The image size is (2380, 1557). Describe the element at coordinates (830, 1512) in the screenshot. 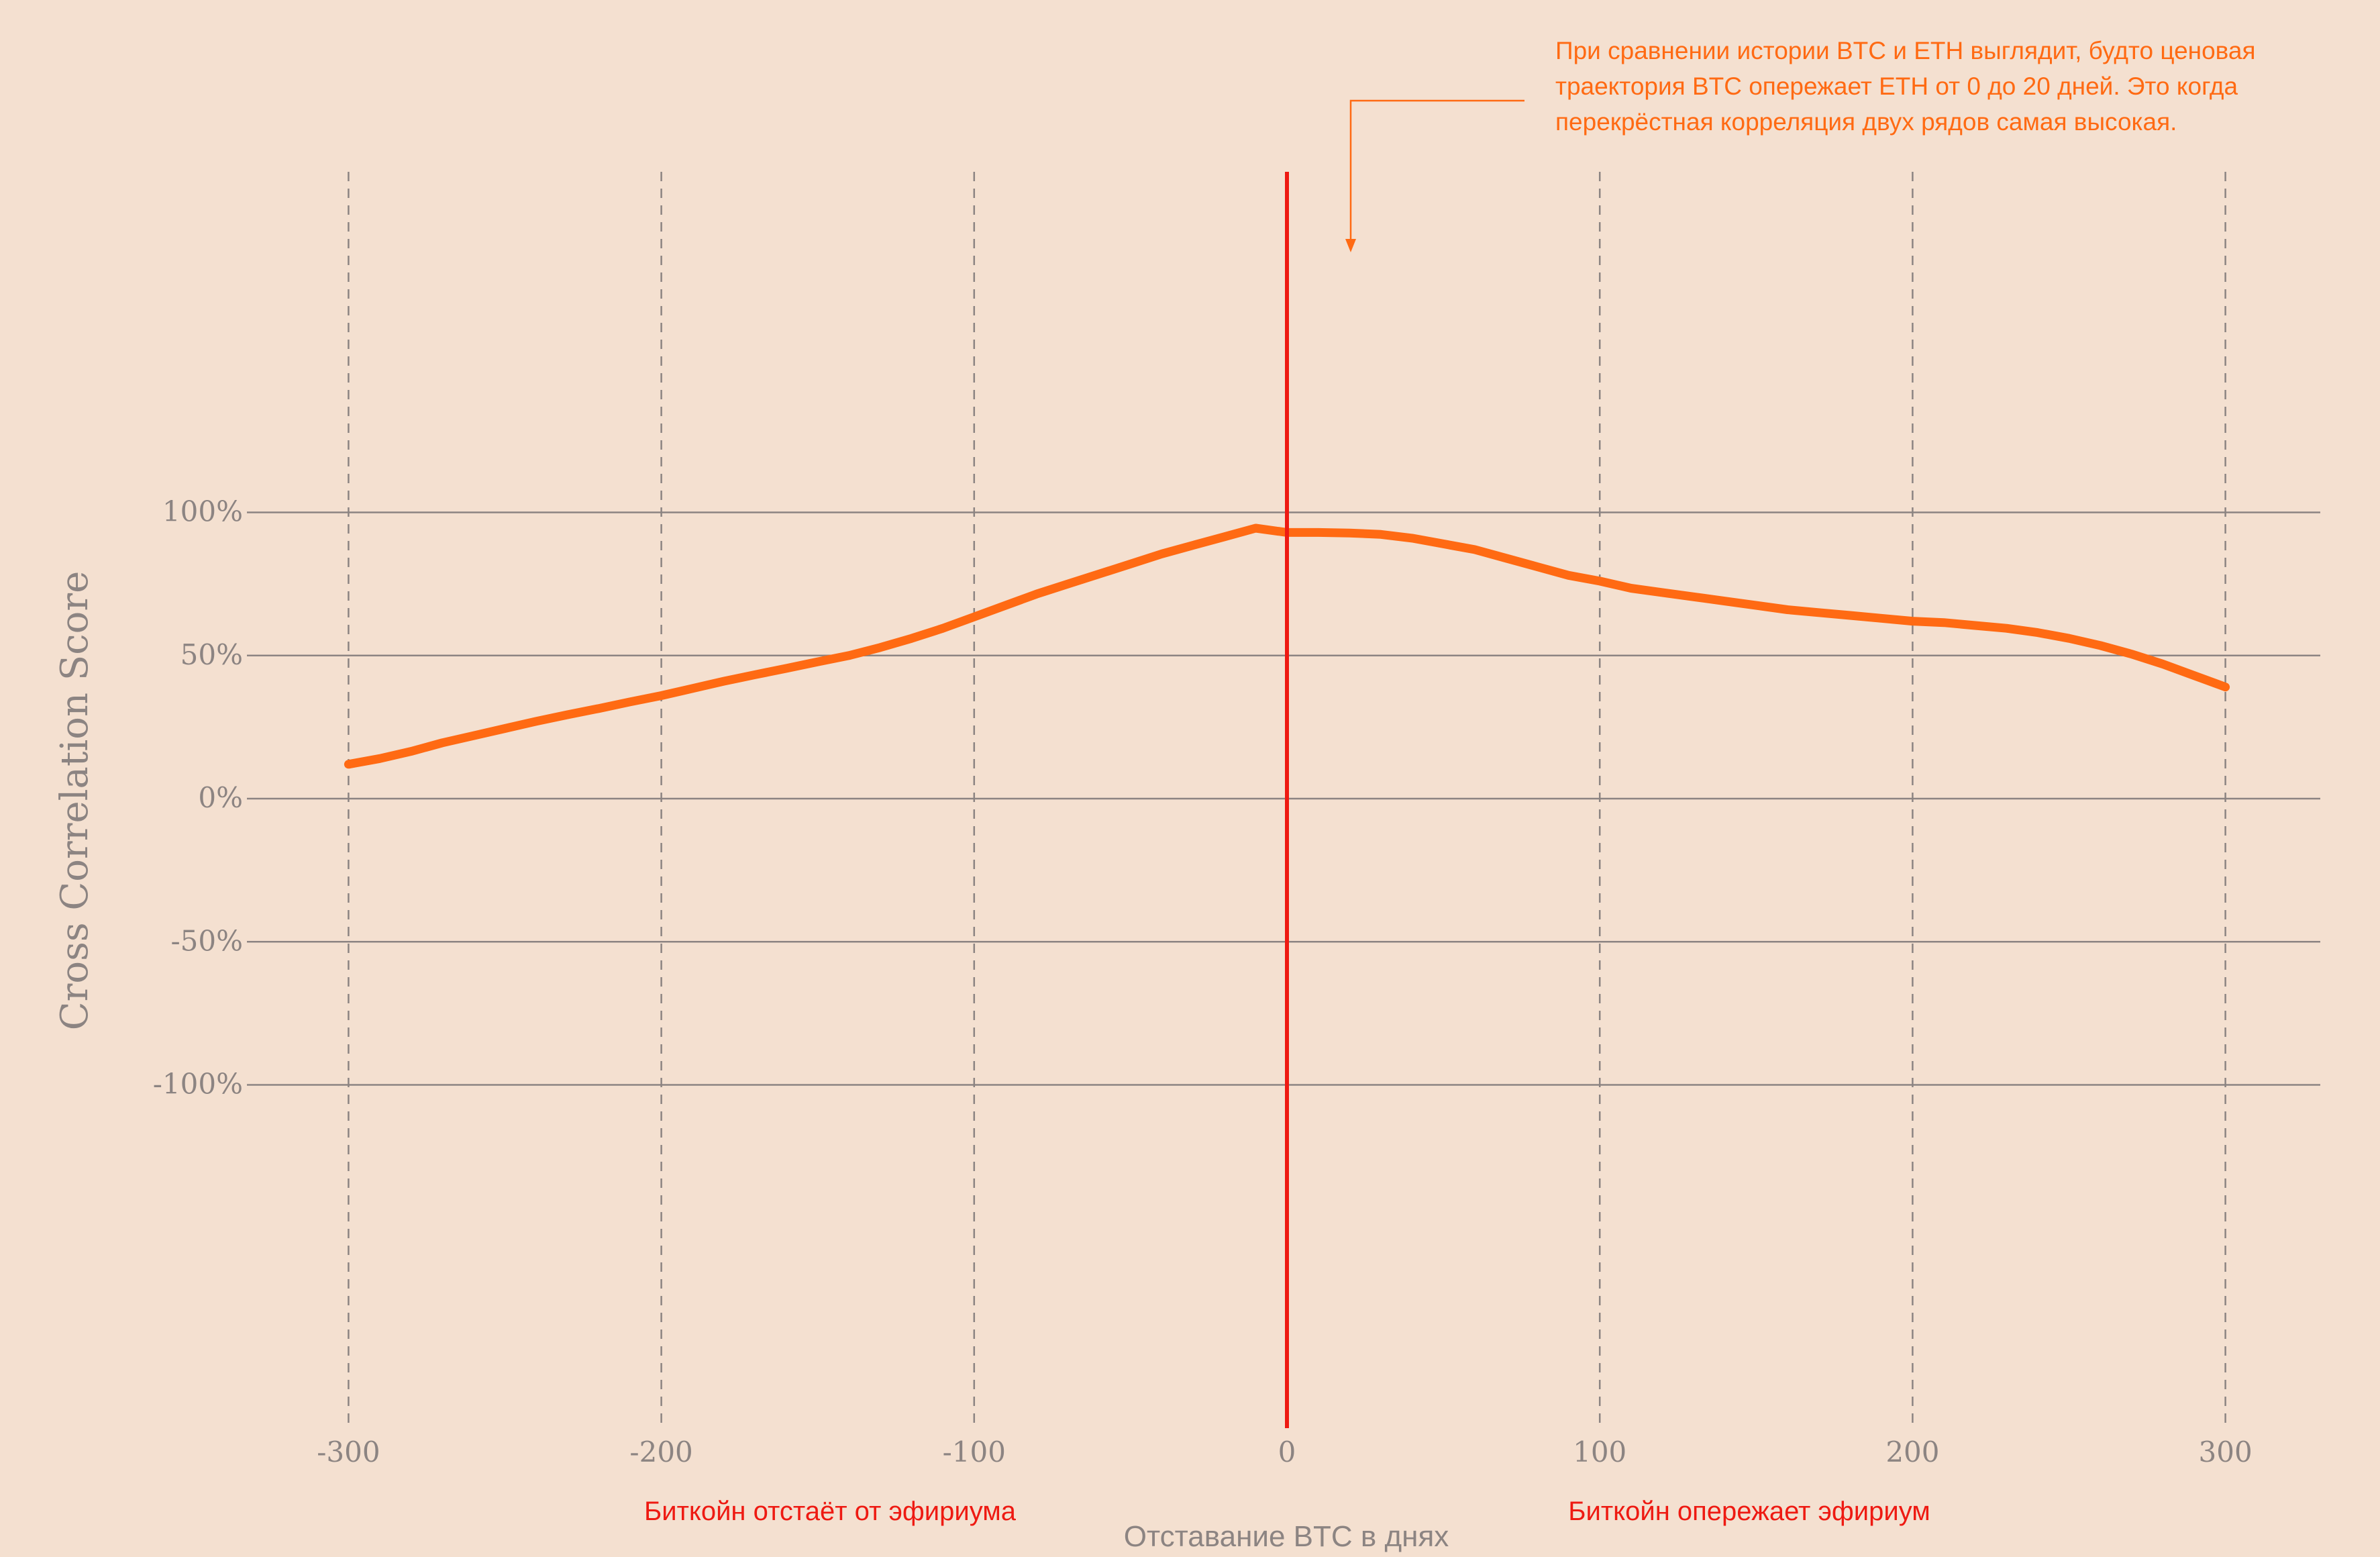

I see `region-label-left: Биткойн отстаёт от эфириума` at that location.